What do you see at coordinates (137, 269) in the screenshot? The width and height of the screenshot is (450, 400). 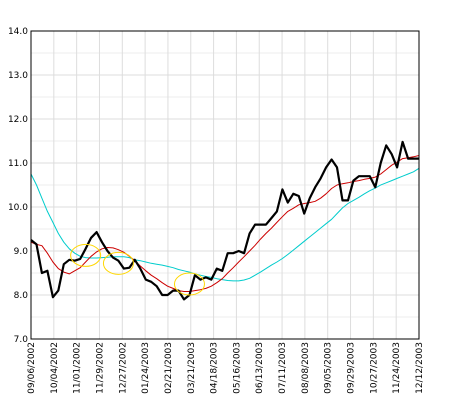 I see `annotations` at bounding box center [137, 269].